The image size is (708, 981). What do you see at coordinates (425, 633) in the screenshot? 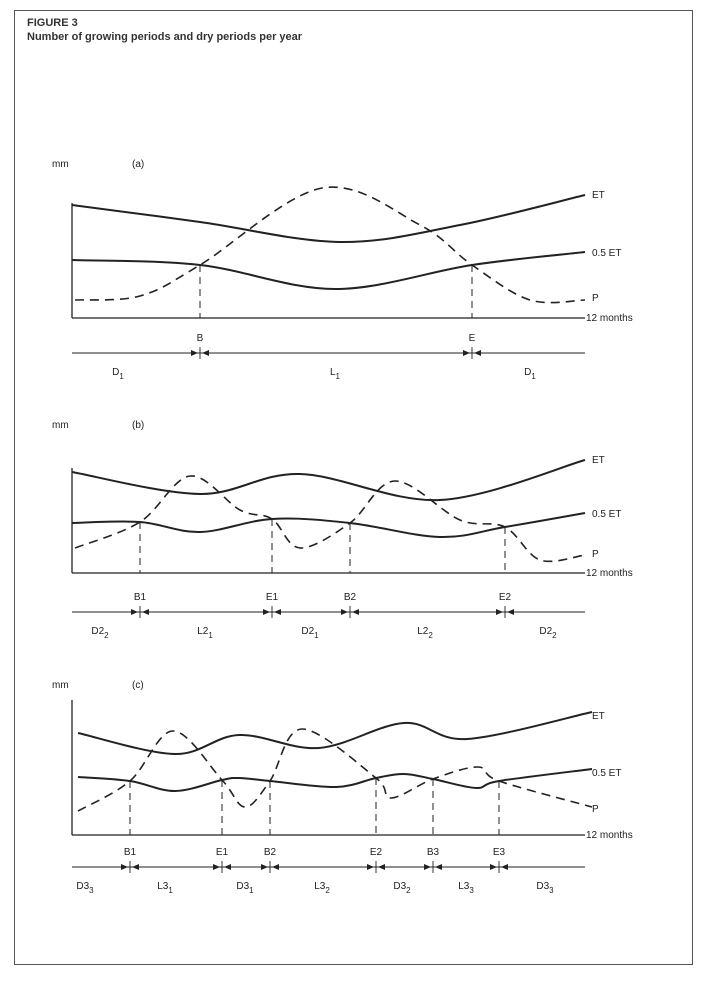
I see `period-label: L22` at bounding box center [425, 633].